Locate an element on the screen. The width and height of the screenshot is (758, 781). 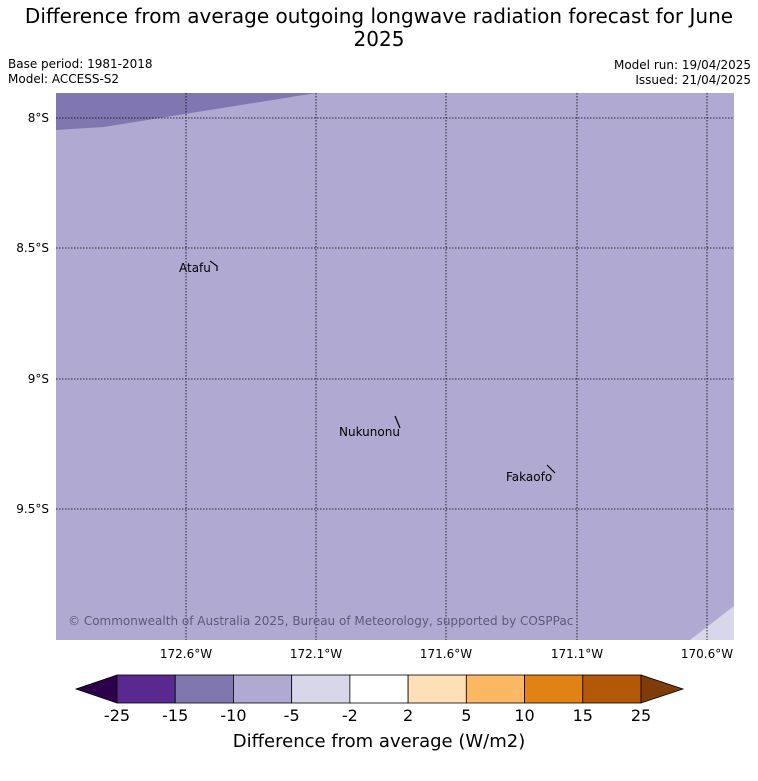
colorbar-under-extension is located at coordinates (96, 689).